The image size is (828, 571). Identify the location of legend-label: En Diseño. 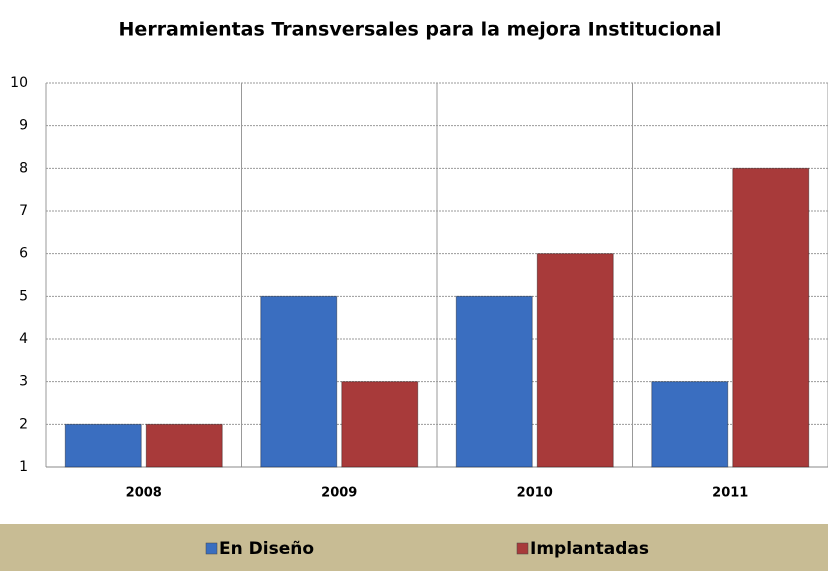
(266, 549).